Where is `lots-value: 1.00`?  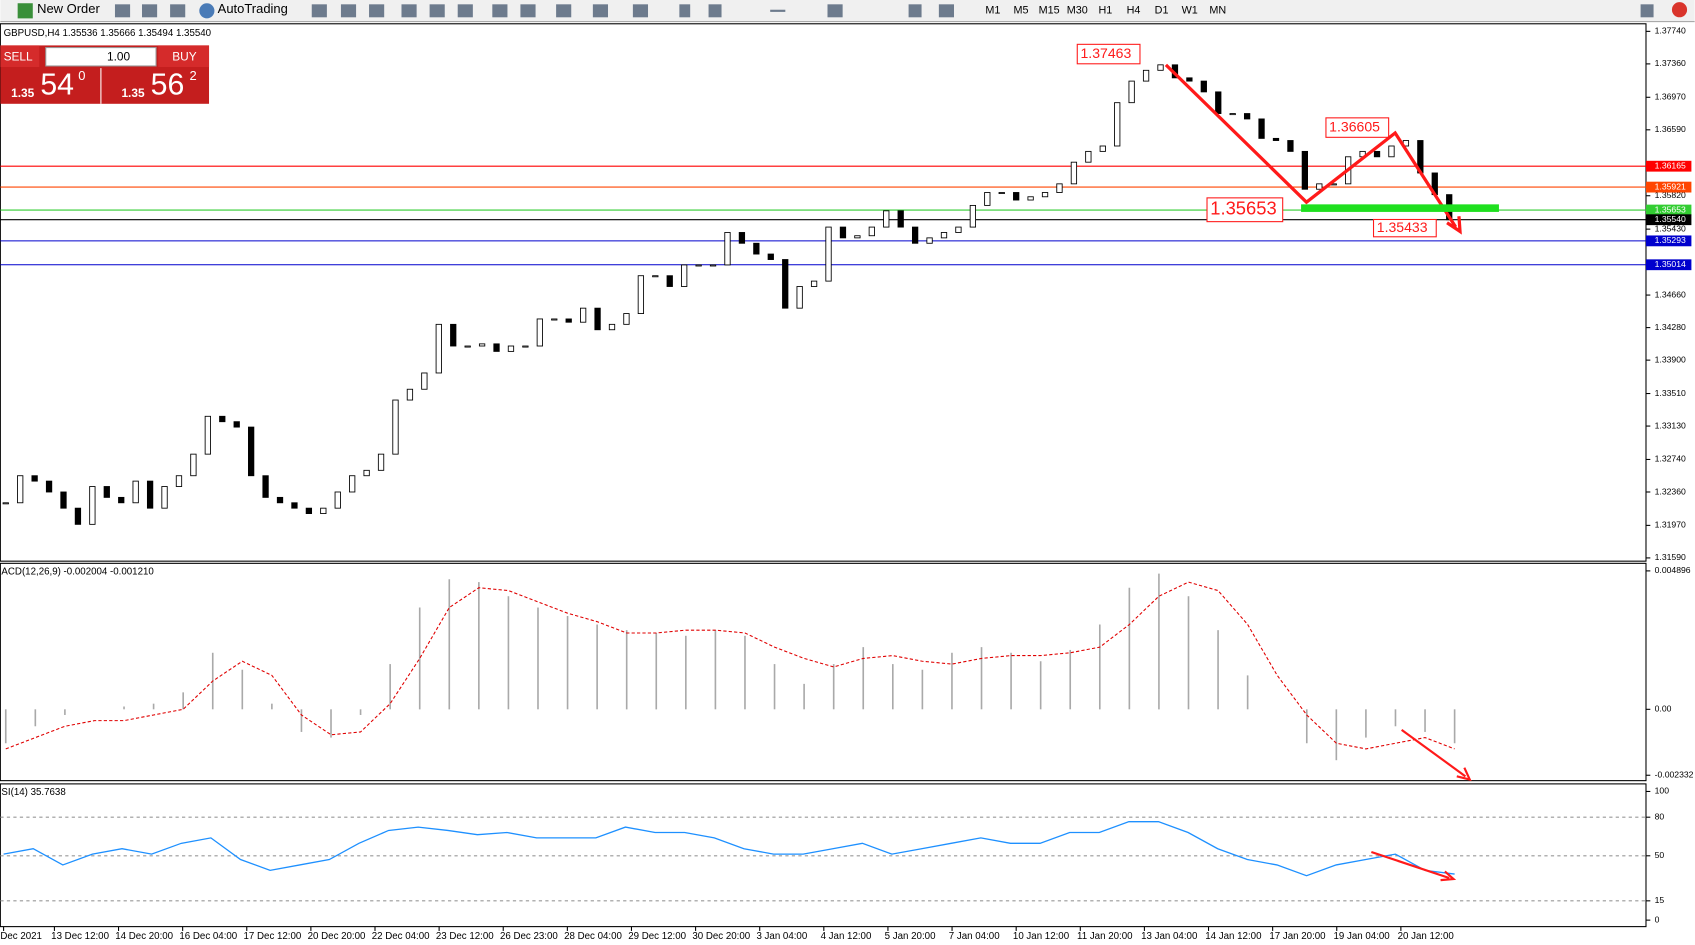 lots-value: 1.00 is located at coordinates (119, 56).